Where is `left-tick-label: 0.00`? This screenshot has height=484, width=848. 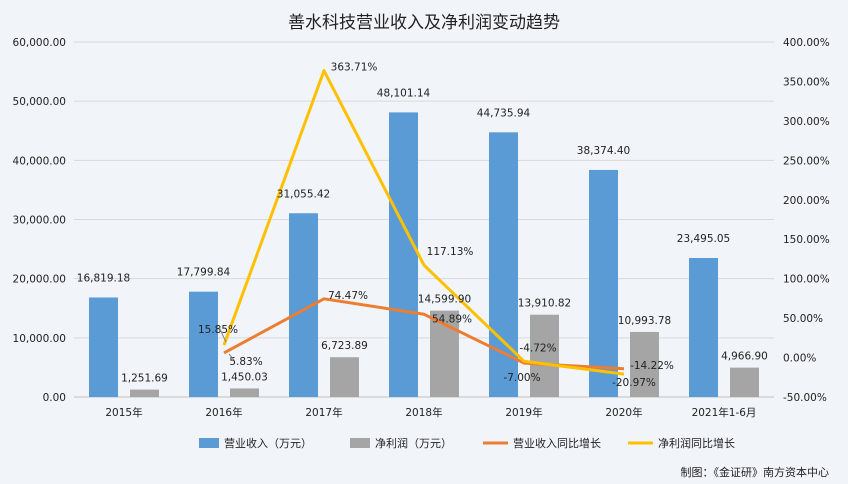
left-tick-label: 0.00 is located at coordinates (54, 398).